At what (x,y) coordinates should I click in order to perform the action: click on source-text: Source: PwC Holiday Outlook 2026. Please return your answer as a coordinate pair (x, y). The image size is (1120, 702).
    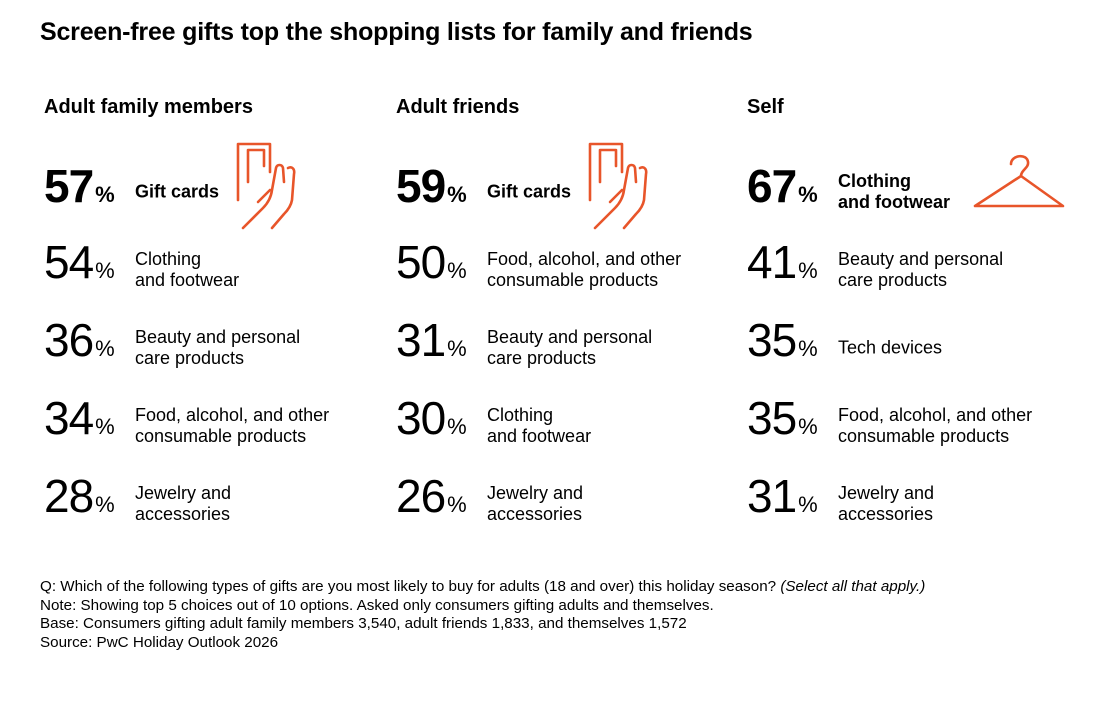
    Looking at the image, I should click on (159, 642).